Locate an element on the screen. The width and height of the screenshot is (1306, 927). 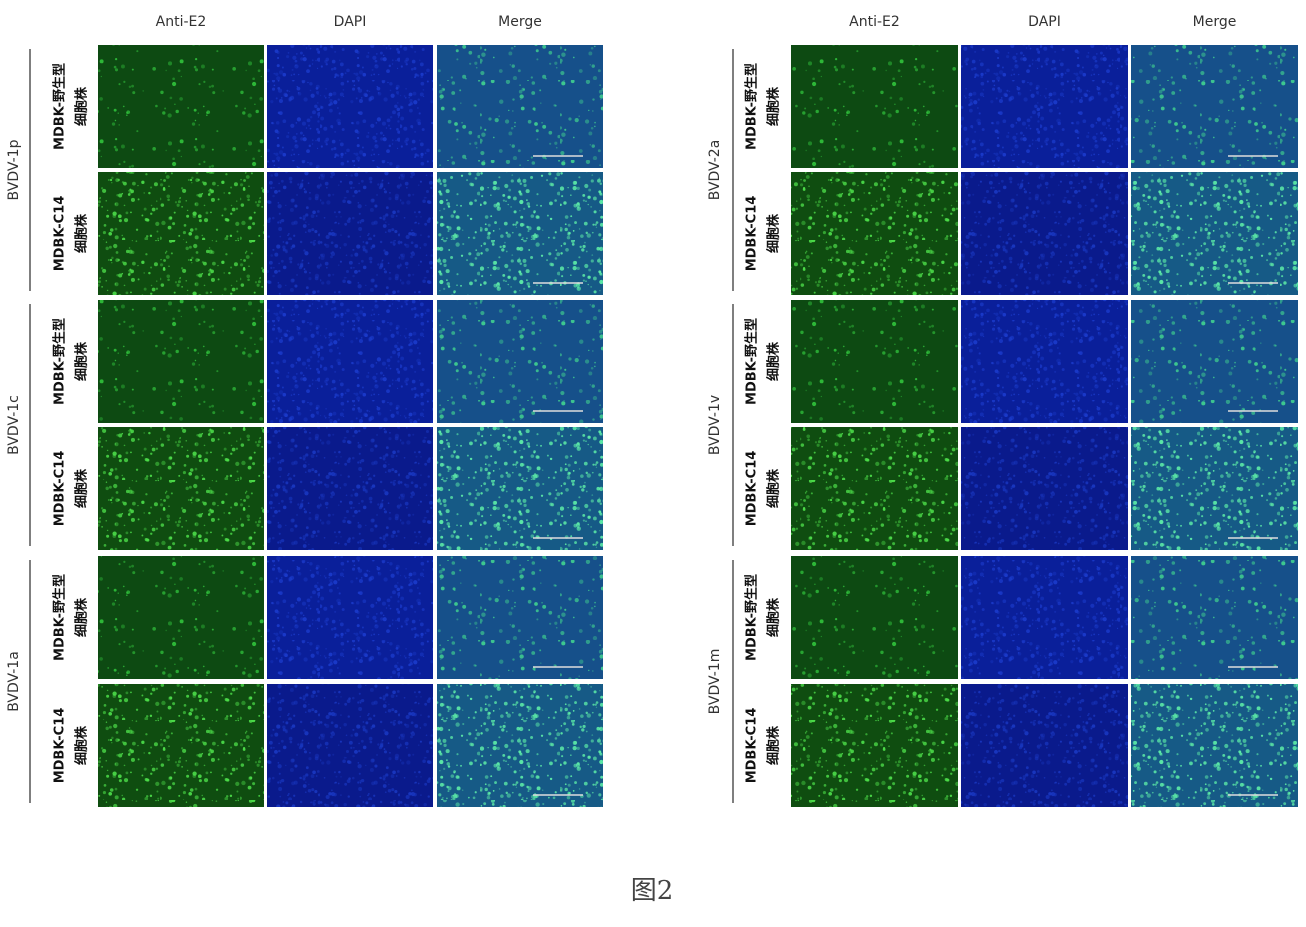
group-label: BVDV-1m is located at coordinates (715, 682).